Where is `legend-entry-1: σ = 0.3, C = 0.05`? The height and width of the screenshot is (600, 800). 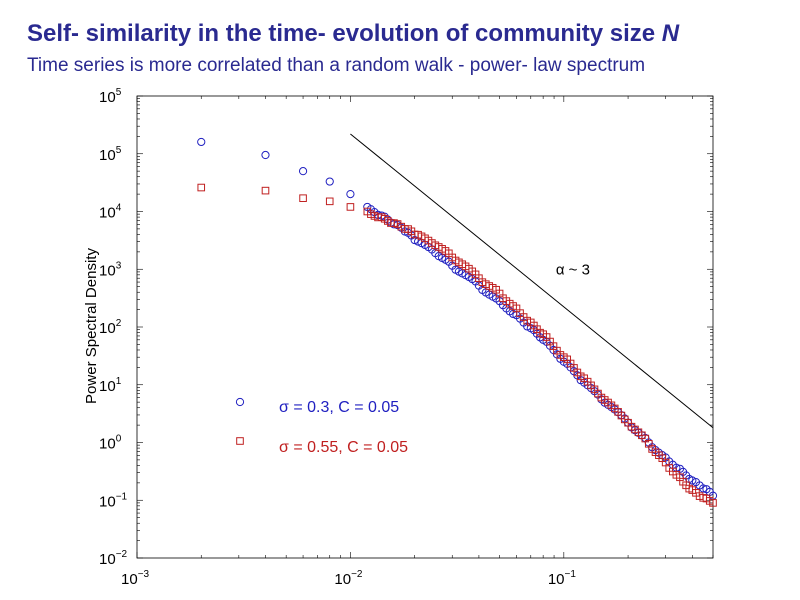 legend-entry-1: σ = 0.3, C = 0.05 is located at coordinates (317, 406).